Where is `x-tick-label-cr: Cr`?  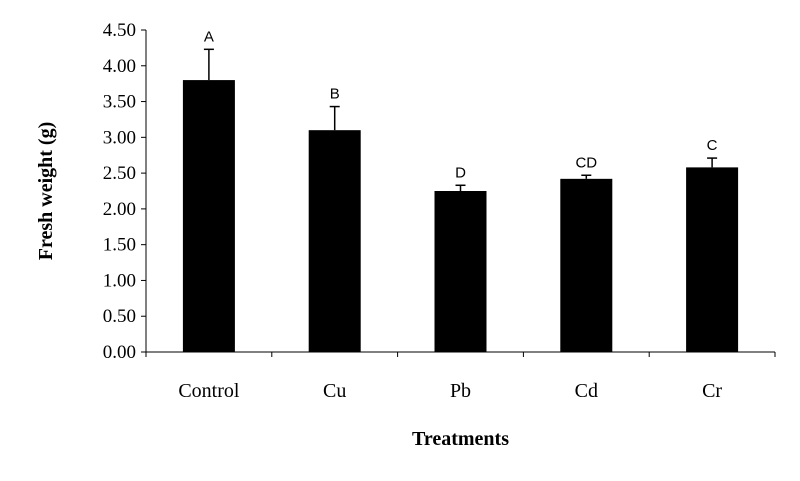
x-tick-label-cr: Cr is located at coordinates (712, 391).